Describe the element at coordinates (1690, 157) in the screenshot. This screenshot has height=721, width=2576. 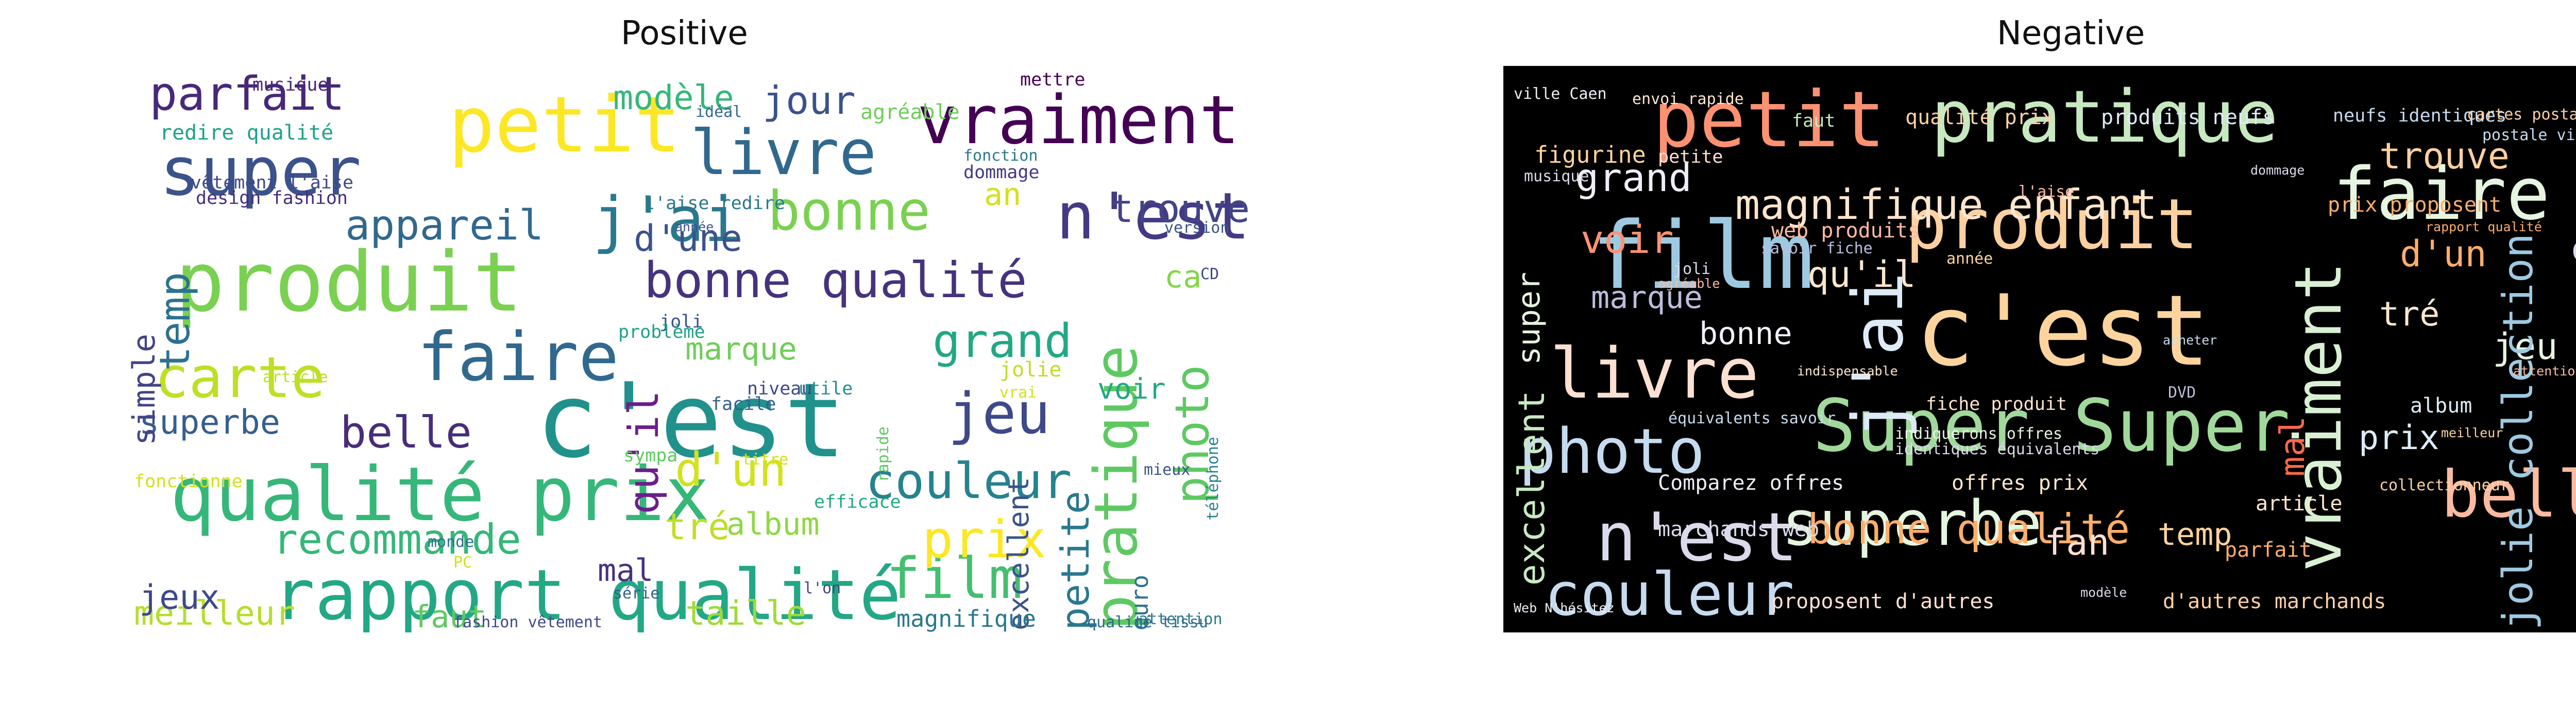
I see `negative-word: petite` at that location.